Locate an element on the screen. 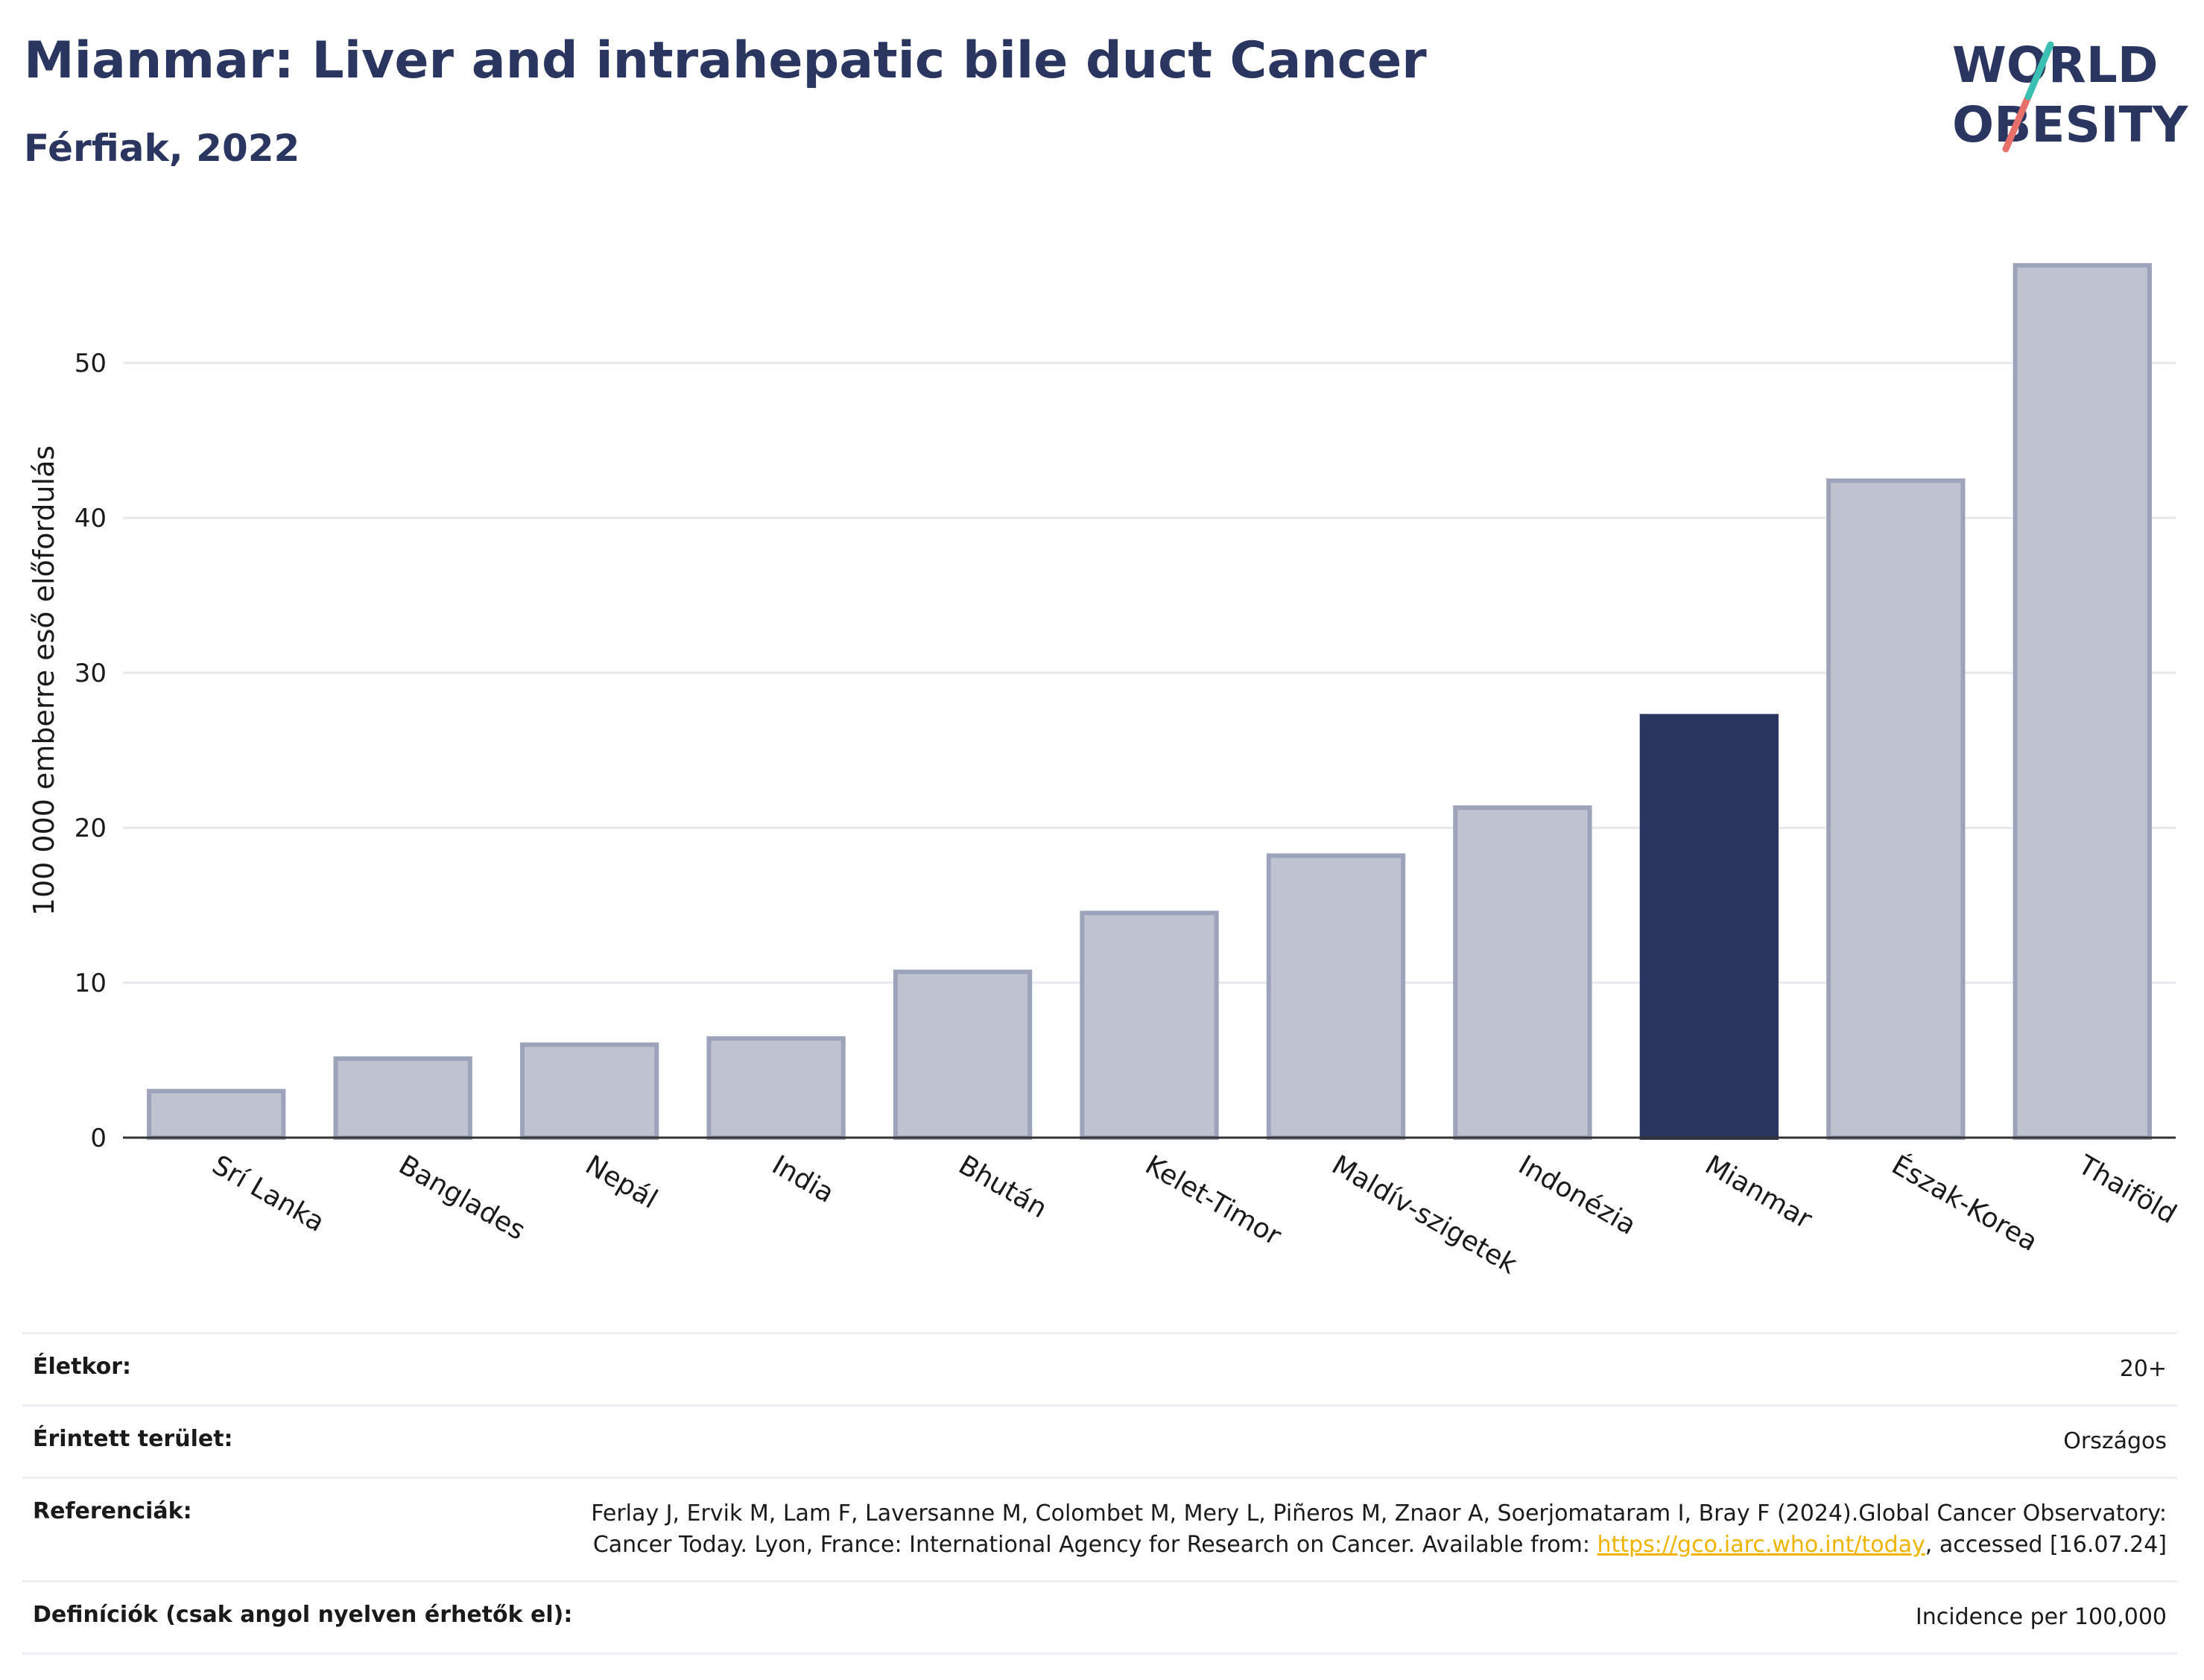 This screenshot has height=1680, width=2204. x-tick-label: Indonézia is located at coordinates (1577, 1195).